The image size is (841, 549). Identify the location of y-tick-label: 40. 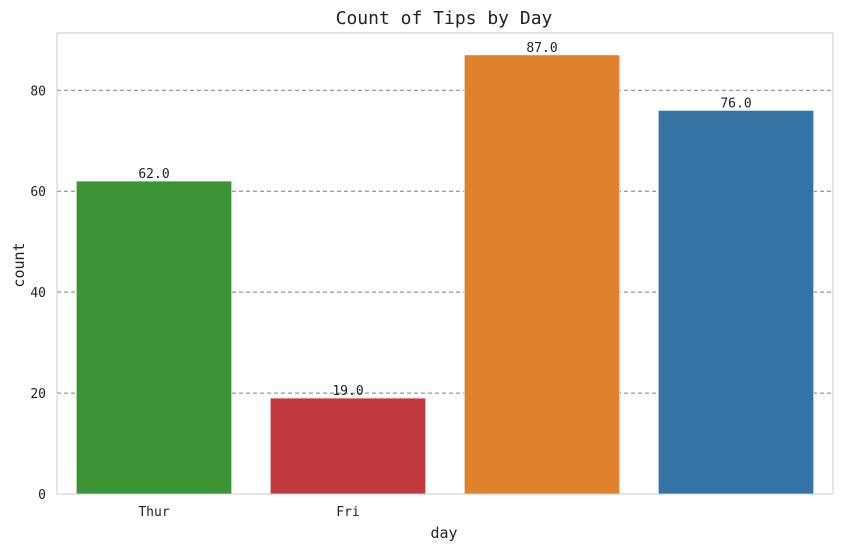
(38, 293).